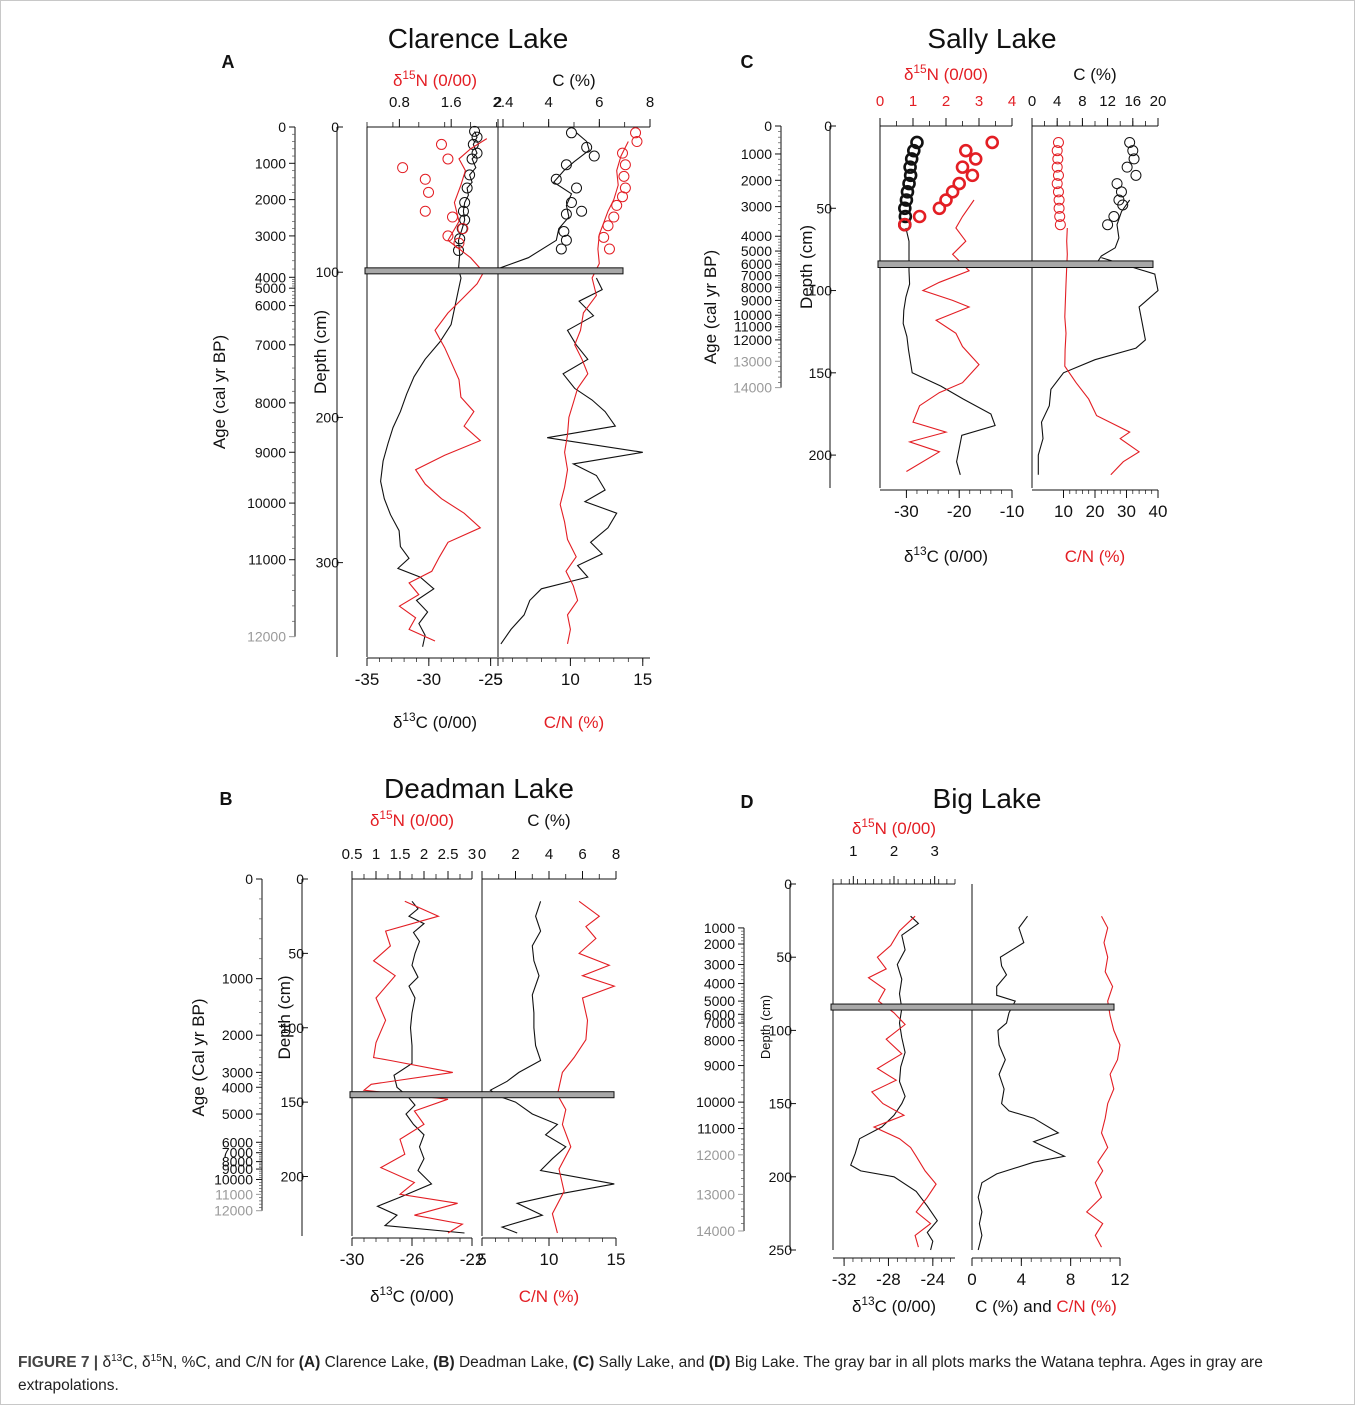 This screenshot has width=1355, height=1405. Describe the element at coordinates (400, 854) in the screenshot. I see `top-tick-label: 1.5` at that location.